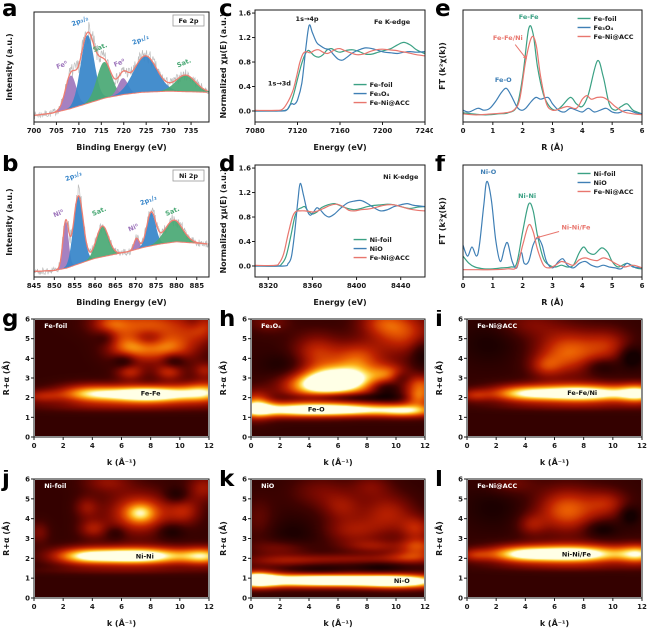  Describe the element at coordinates (271, 326) in the screenshot. I see `sample-label: Fe₃O₄` at that location.